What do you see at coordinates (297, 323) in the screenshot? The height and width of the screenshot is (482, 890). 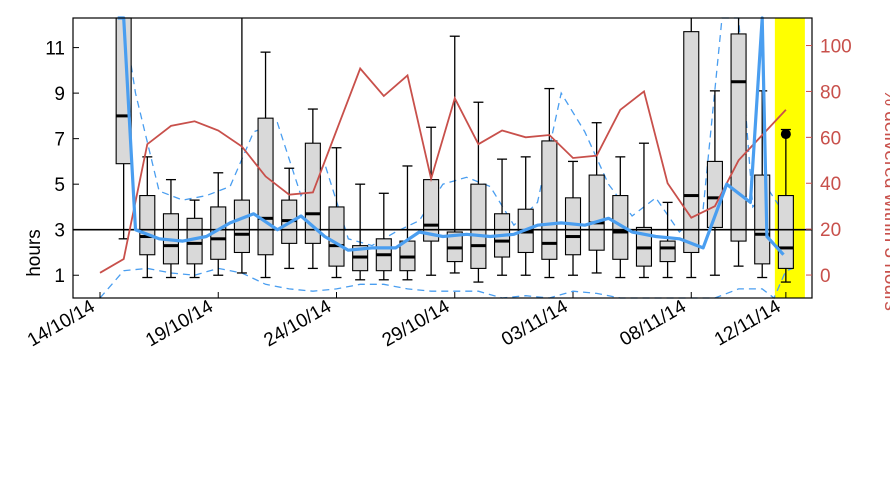 I see `x-tick-label: 24/10/14` at bounding box center [297, 323].